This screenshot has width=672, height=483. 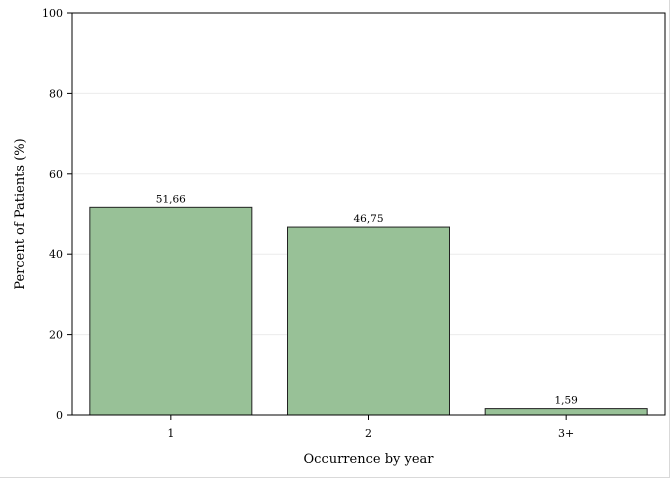 What do you see at coordinates (368, 433) in the screenshot?
I see `x-tick-label: 2` at bounding box center [368, 433].